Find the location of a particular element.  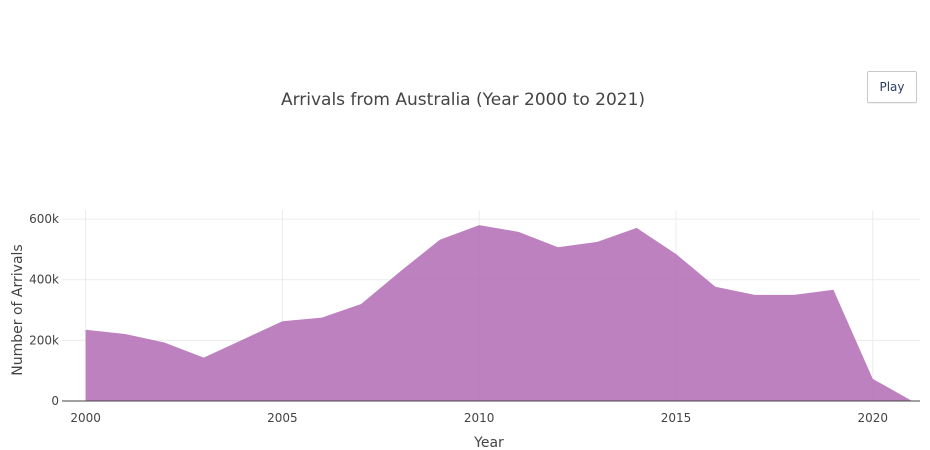

y-axis-title: Number of Arrivals is located at coordinates (18, 309).